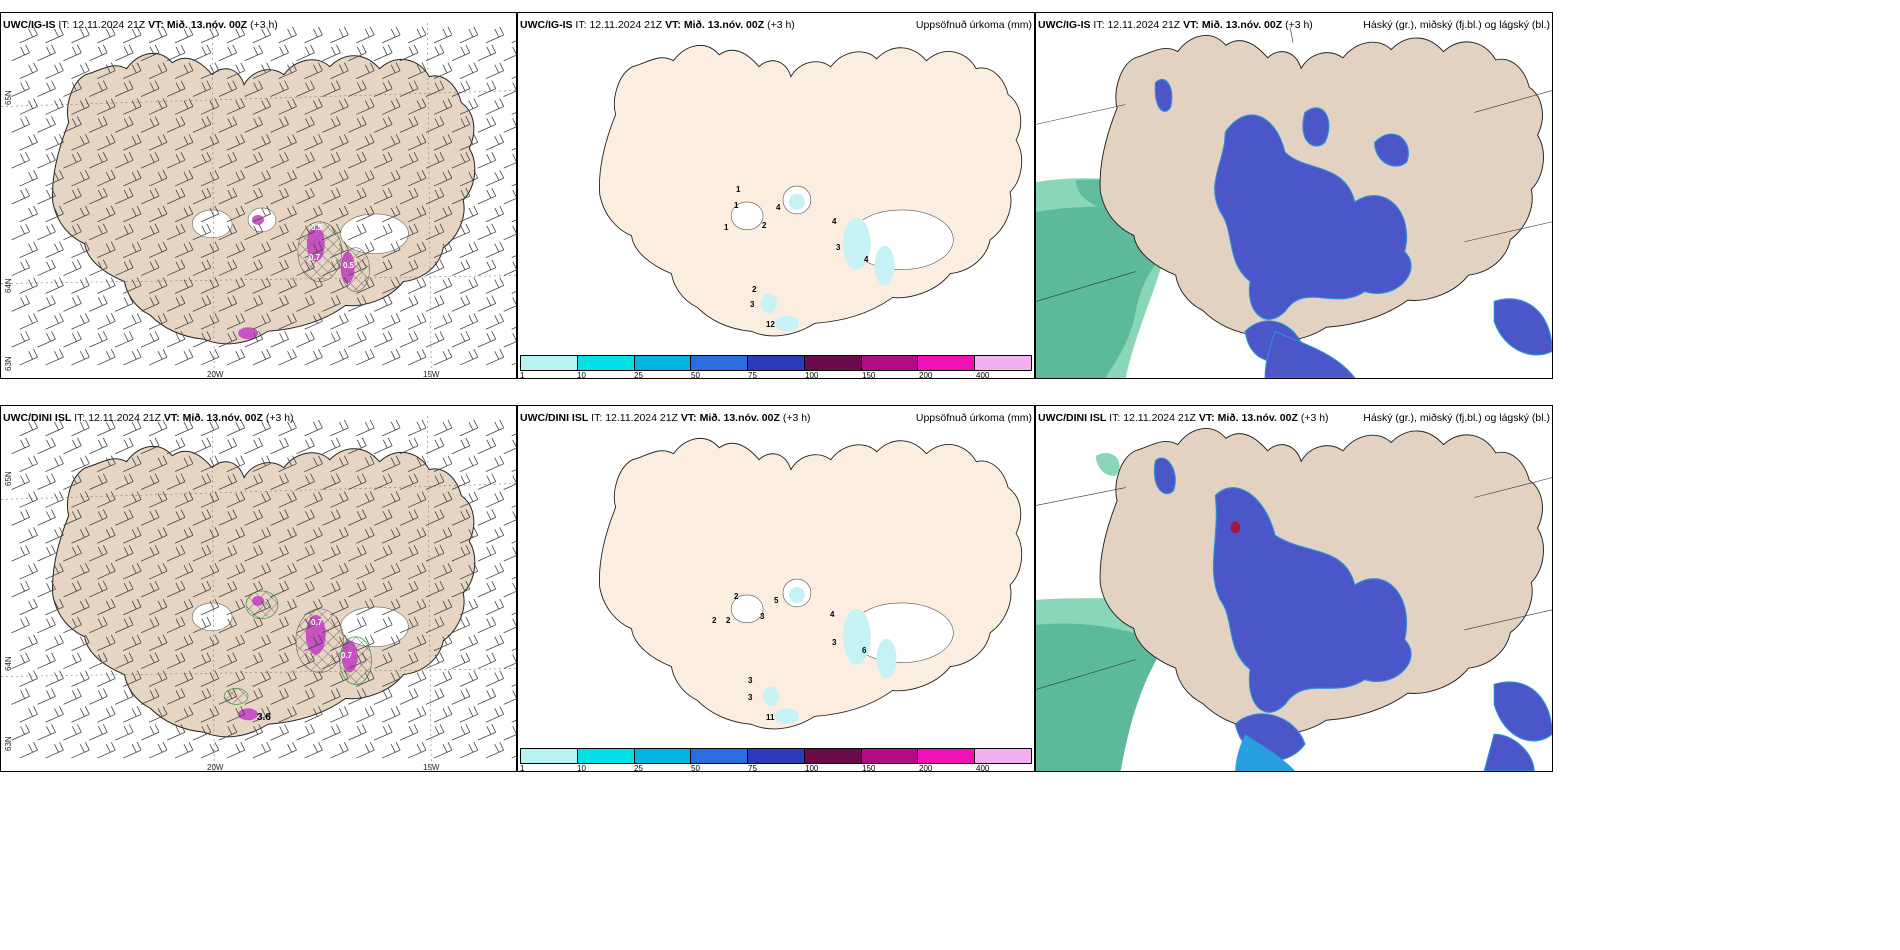  I want to click on colorbar-tick: 10, so click(581, 375).